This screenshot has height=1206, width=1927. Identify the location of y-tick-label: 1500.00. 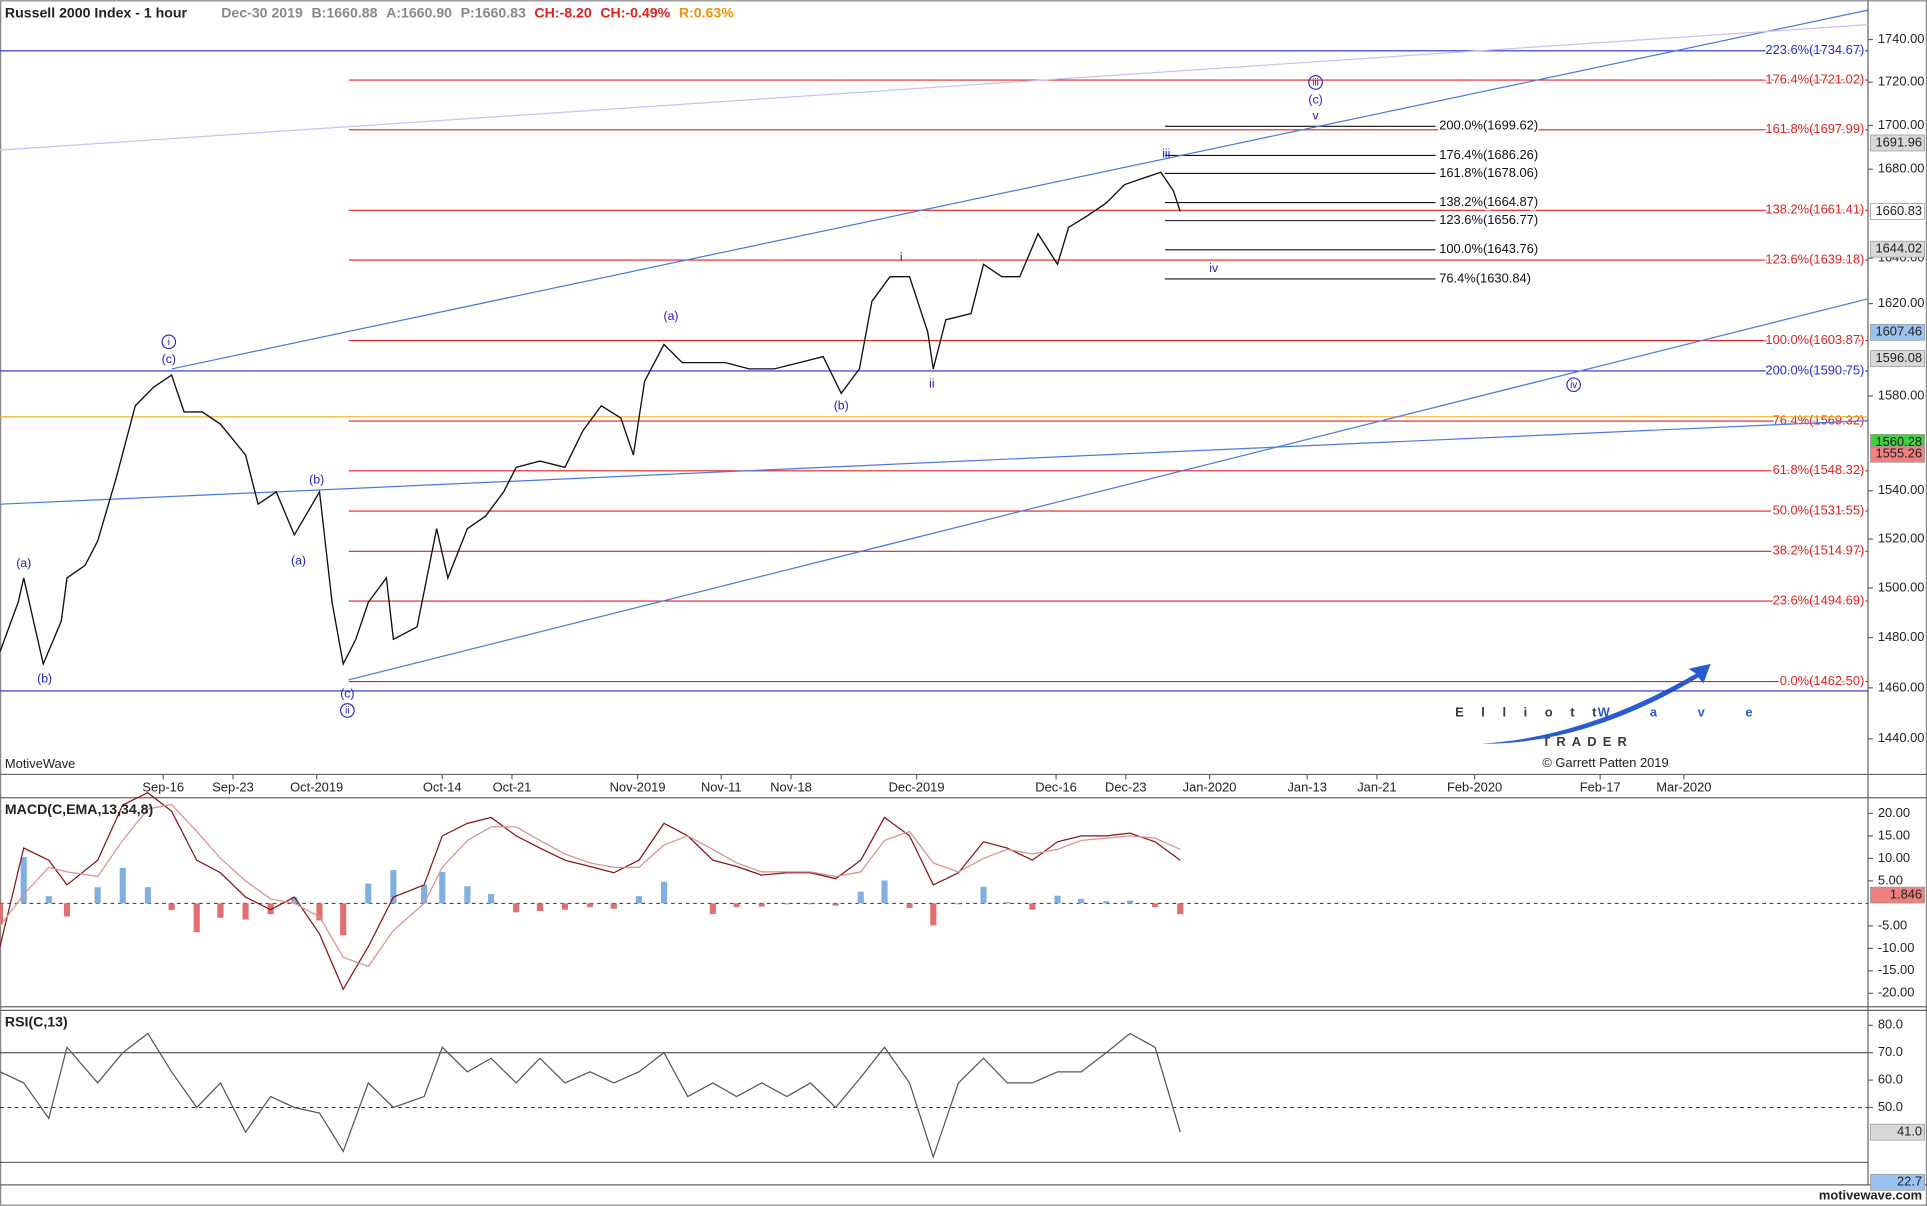
(1901, 586).